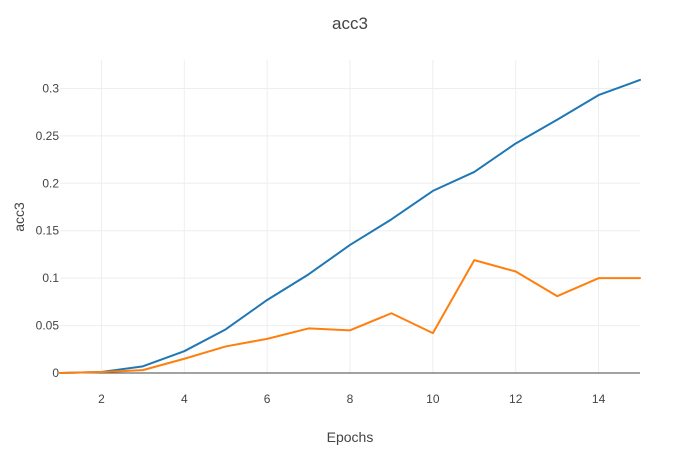  What do you see at coordinates (48, 231) in the screenshot?
I see `y-tick-label: 0.15` at bounding box center [48, 231].